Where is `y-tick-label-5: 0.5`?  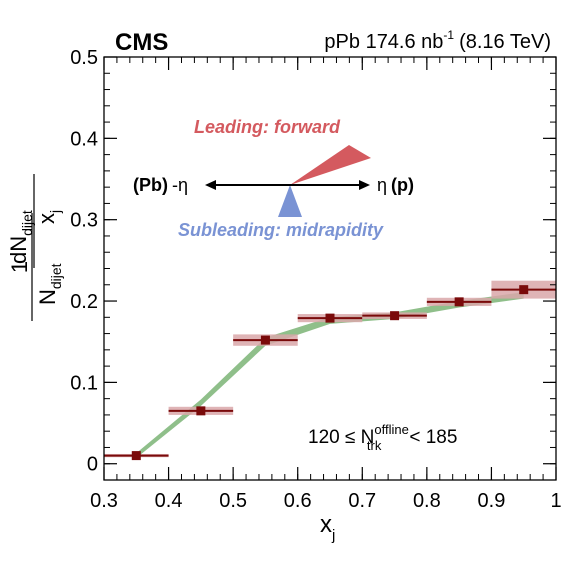
y-tick-label-5: 0.5 is located at coordinates (84, 58).